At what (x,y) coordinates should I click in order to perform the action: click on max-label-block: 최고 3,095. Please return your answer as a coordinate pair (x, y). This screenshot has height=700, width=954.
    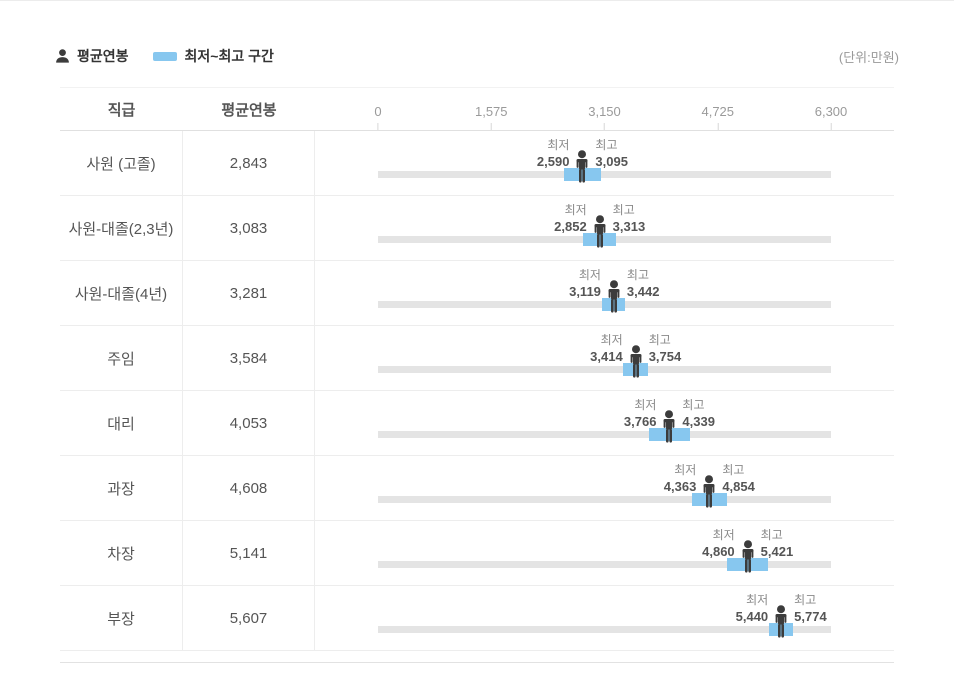
    Looking at the image, I should click on (611, 154).